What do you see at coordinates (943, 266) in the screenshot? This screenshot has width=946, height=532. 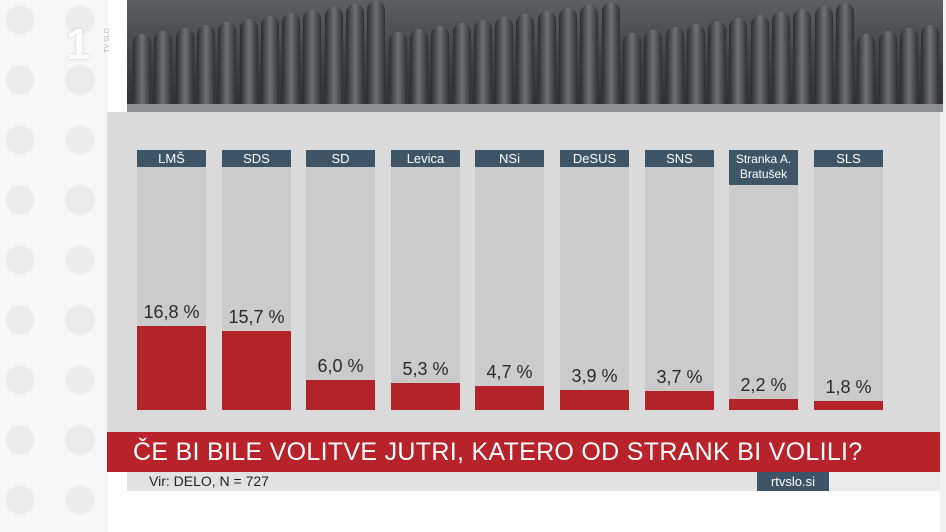 I see `background-edge` at bounding box center [943, 266].